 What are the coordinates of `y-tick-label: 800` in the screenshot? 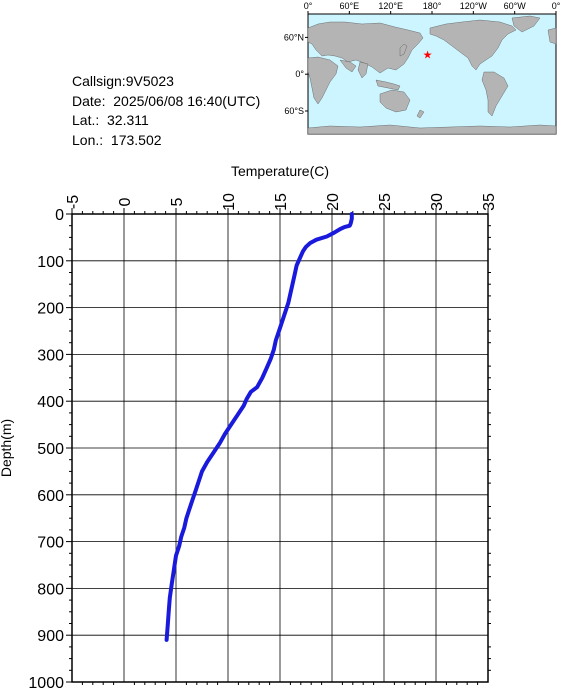 It's located at (50, 589).